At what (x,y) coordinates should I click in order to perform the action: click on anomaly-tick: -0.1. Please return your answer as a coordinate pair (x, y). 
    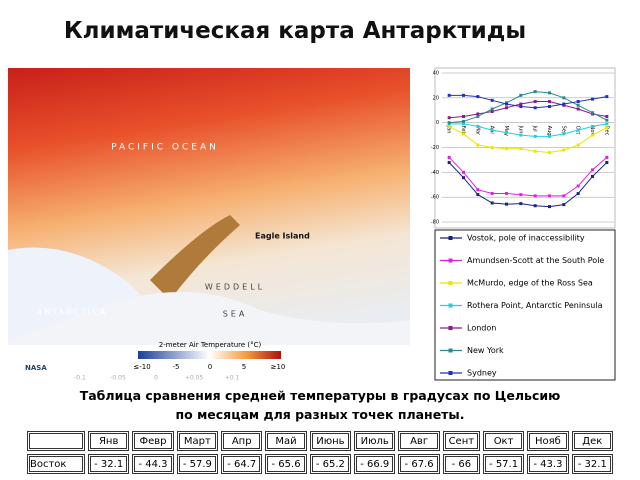
    Looking at the image, I should click on (80, 378).